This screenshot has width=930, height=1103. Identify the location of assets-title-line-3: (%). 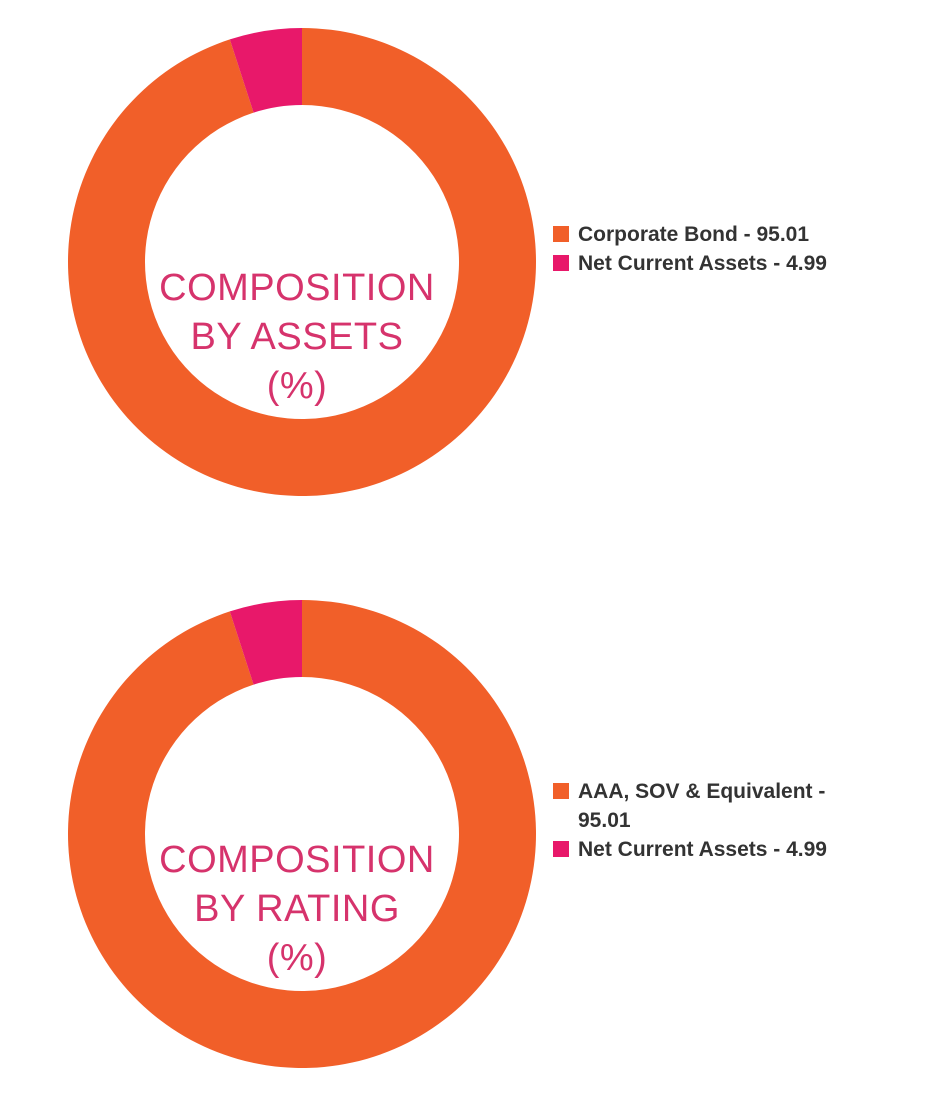
(297, 386).